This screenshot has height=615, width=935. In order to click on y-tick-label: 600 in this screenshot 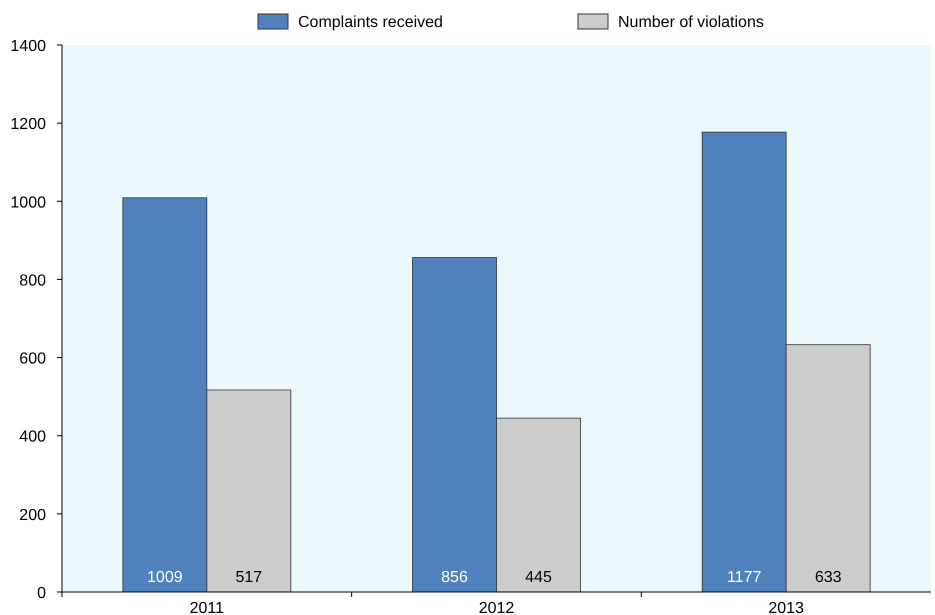, I will do `click(32, 359)`.